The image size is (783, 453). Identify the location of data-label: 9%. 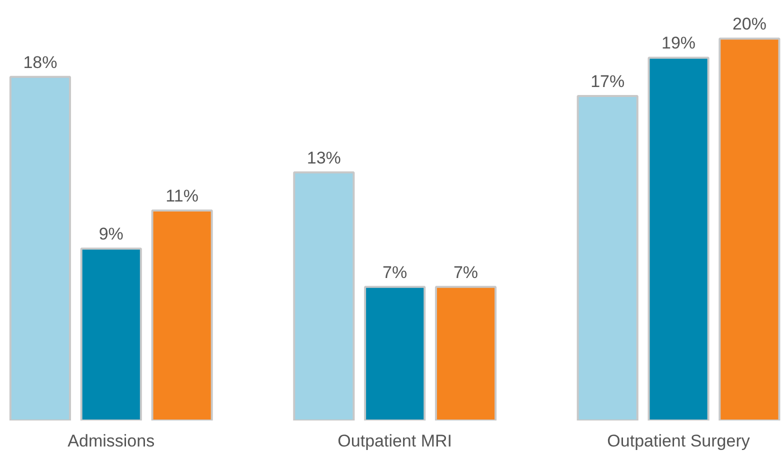
(111, 234).